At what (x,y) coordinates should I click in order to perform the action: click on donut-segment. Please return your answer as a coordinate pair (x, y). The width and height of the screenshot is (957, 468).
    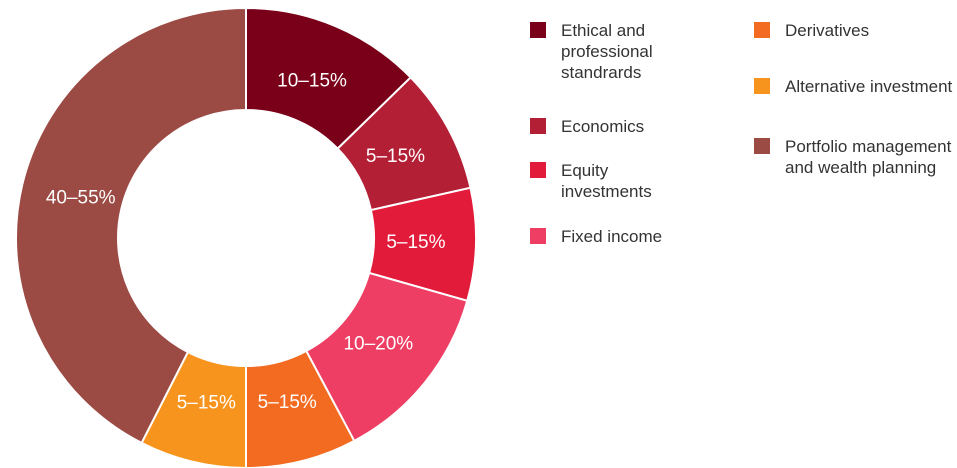
    Looking at the image, I should click on (300, 408).